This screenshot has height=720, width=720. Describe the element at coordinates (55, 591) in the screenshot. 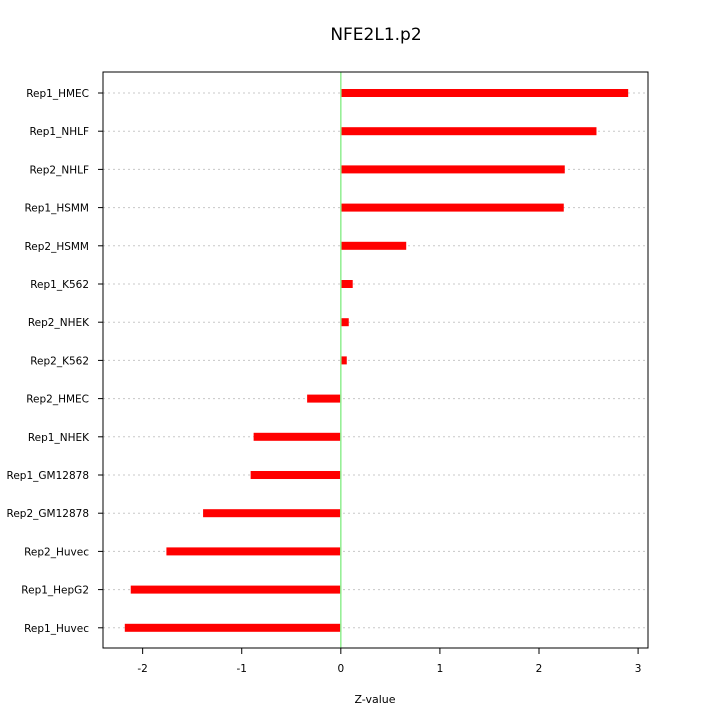

I see `y-tick-label: Rep1_HepG2` at that location.